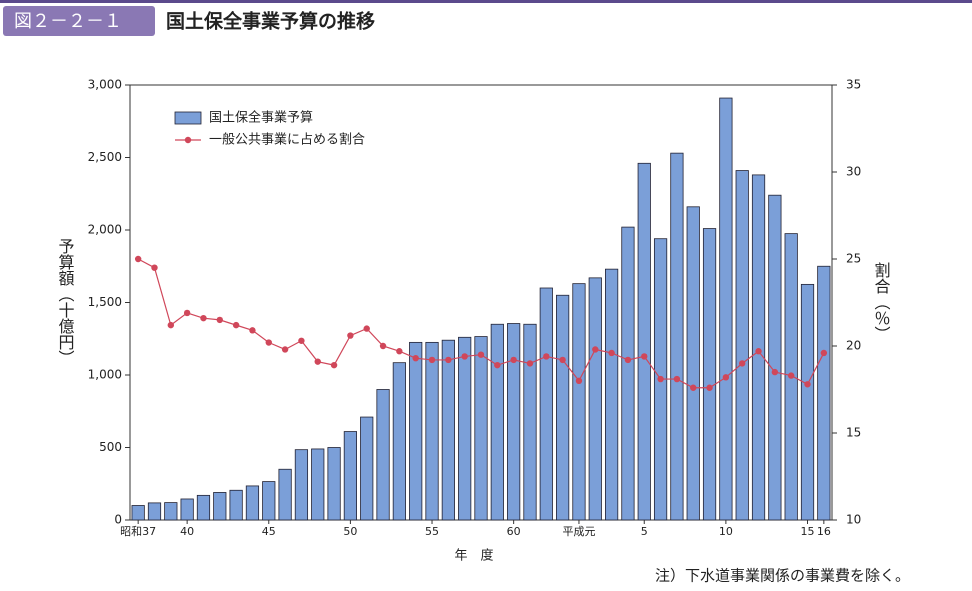 This screenshot has width=972, height=591. I want to click on x-tick-label: 平成元, so click(578, 531).